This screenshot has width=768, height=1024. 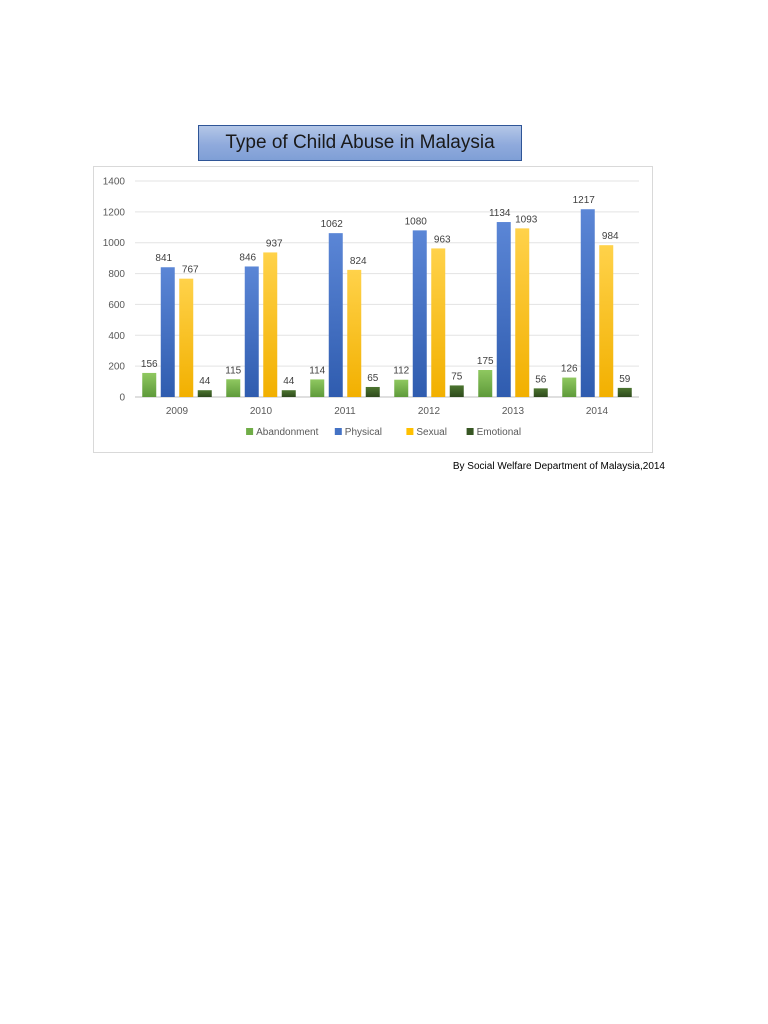 What do you see at coordinates (251, 331) in the screenshot?
I see `bar-physical-2010` at bounding box center [251, 331].